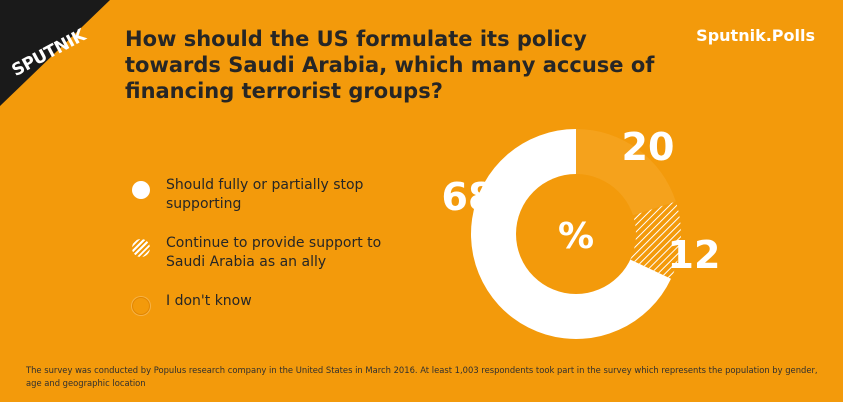 The height and width of the screenshot is (402, 843). What do you see at coordinates (755, 35) in the screenshot?
I see `sputnik-polls-label: Sputnik.Polls` at bounding box center [755, 35].